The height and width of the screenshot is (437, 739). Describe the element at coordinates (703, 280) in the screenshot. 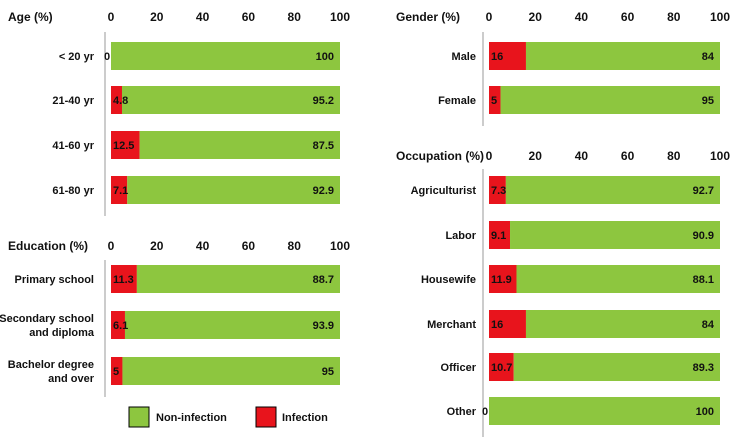

I see `data-label-non-infection: 88.1` at that location.